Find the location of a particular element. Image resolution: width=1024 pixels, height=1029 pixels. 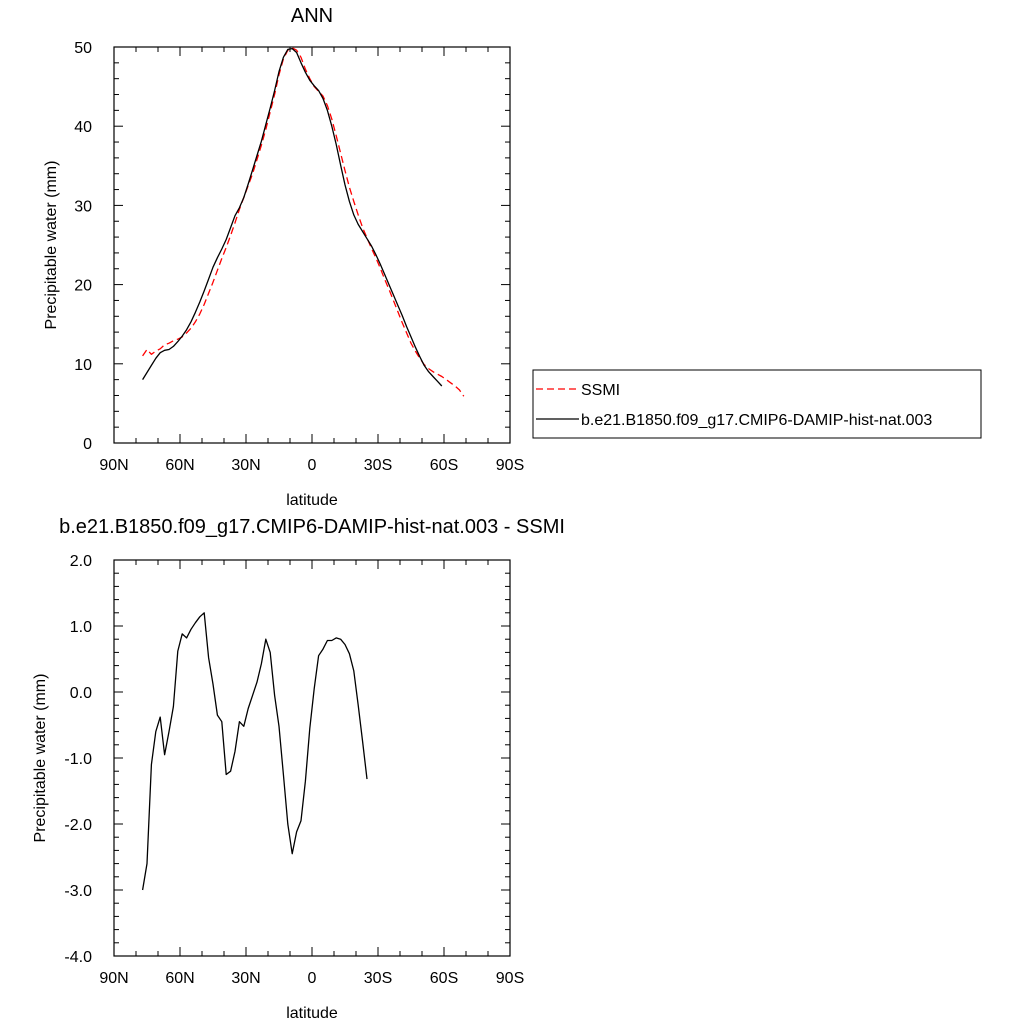

legend-label: SSMI is located at coordinates (600, 390).